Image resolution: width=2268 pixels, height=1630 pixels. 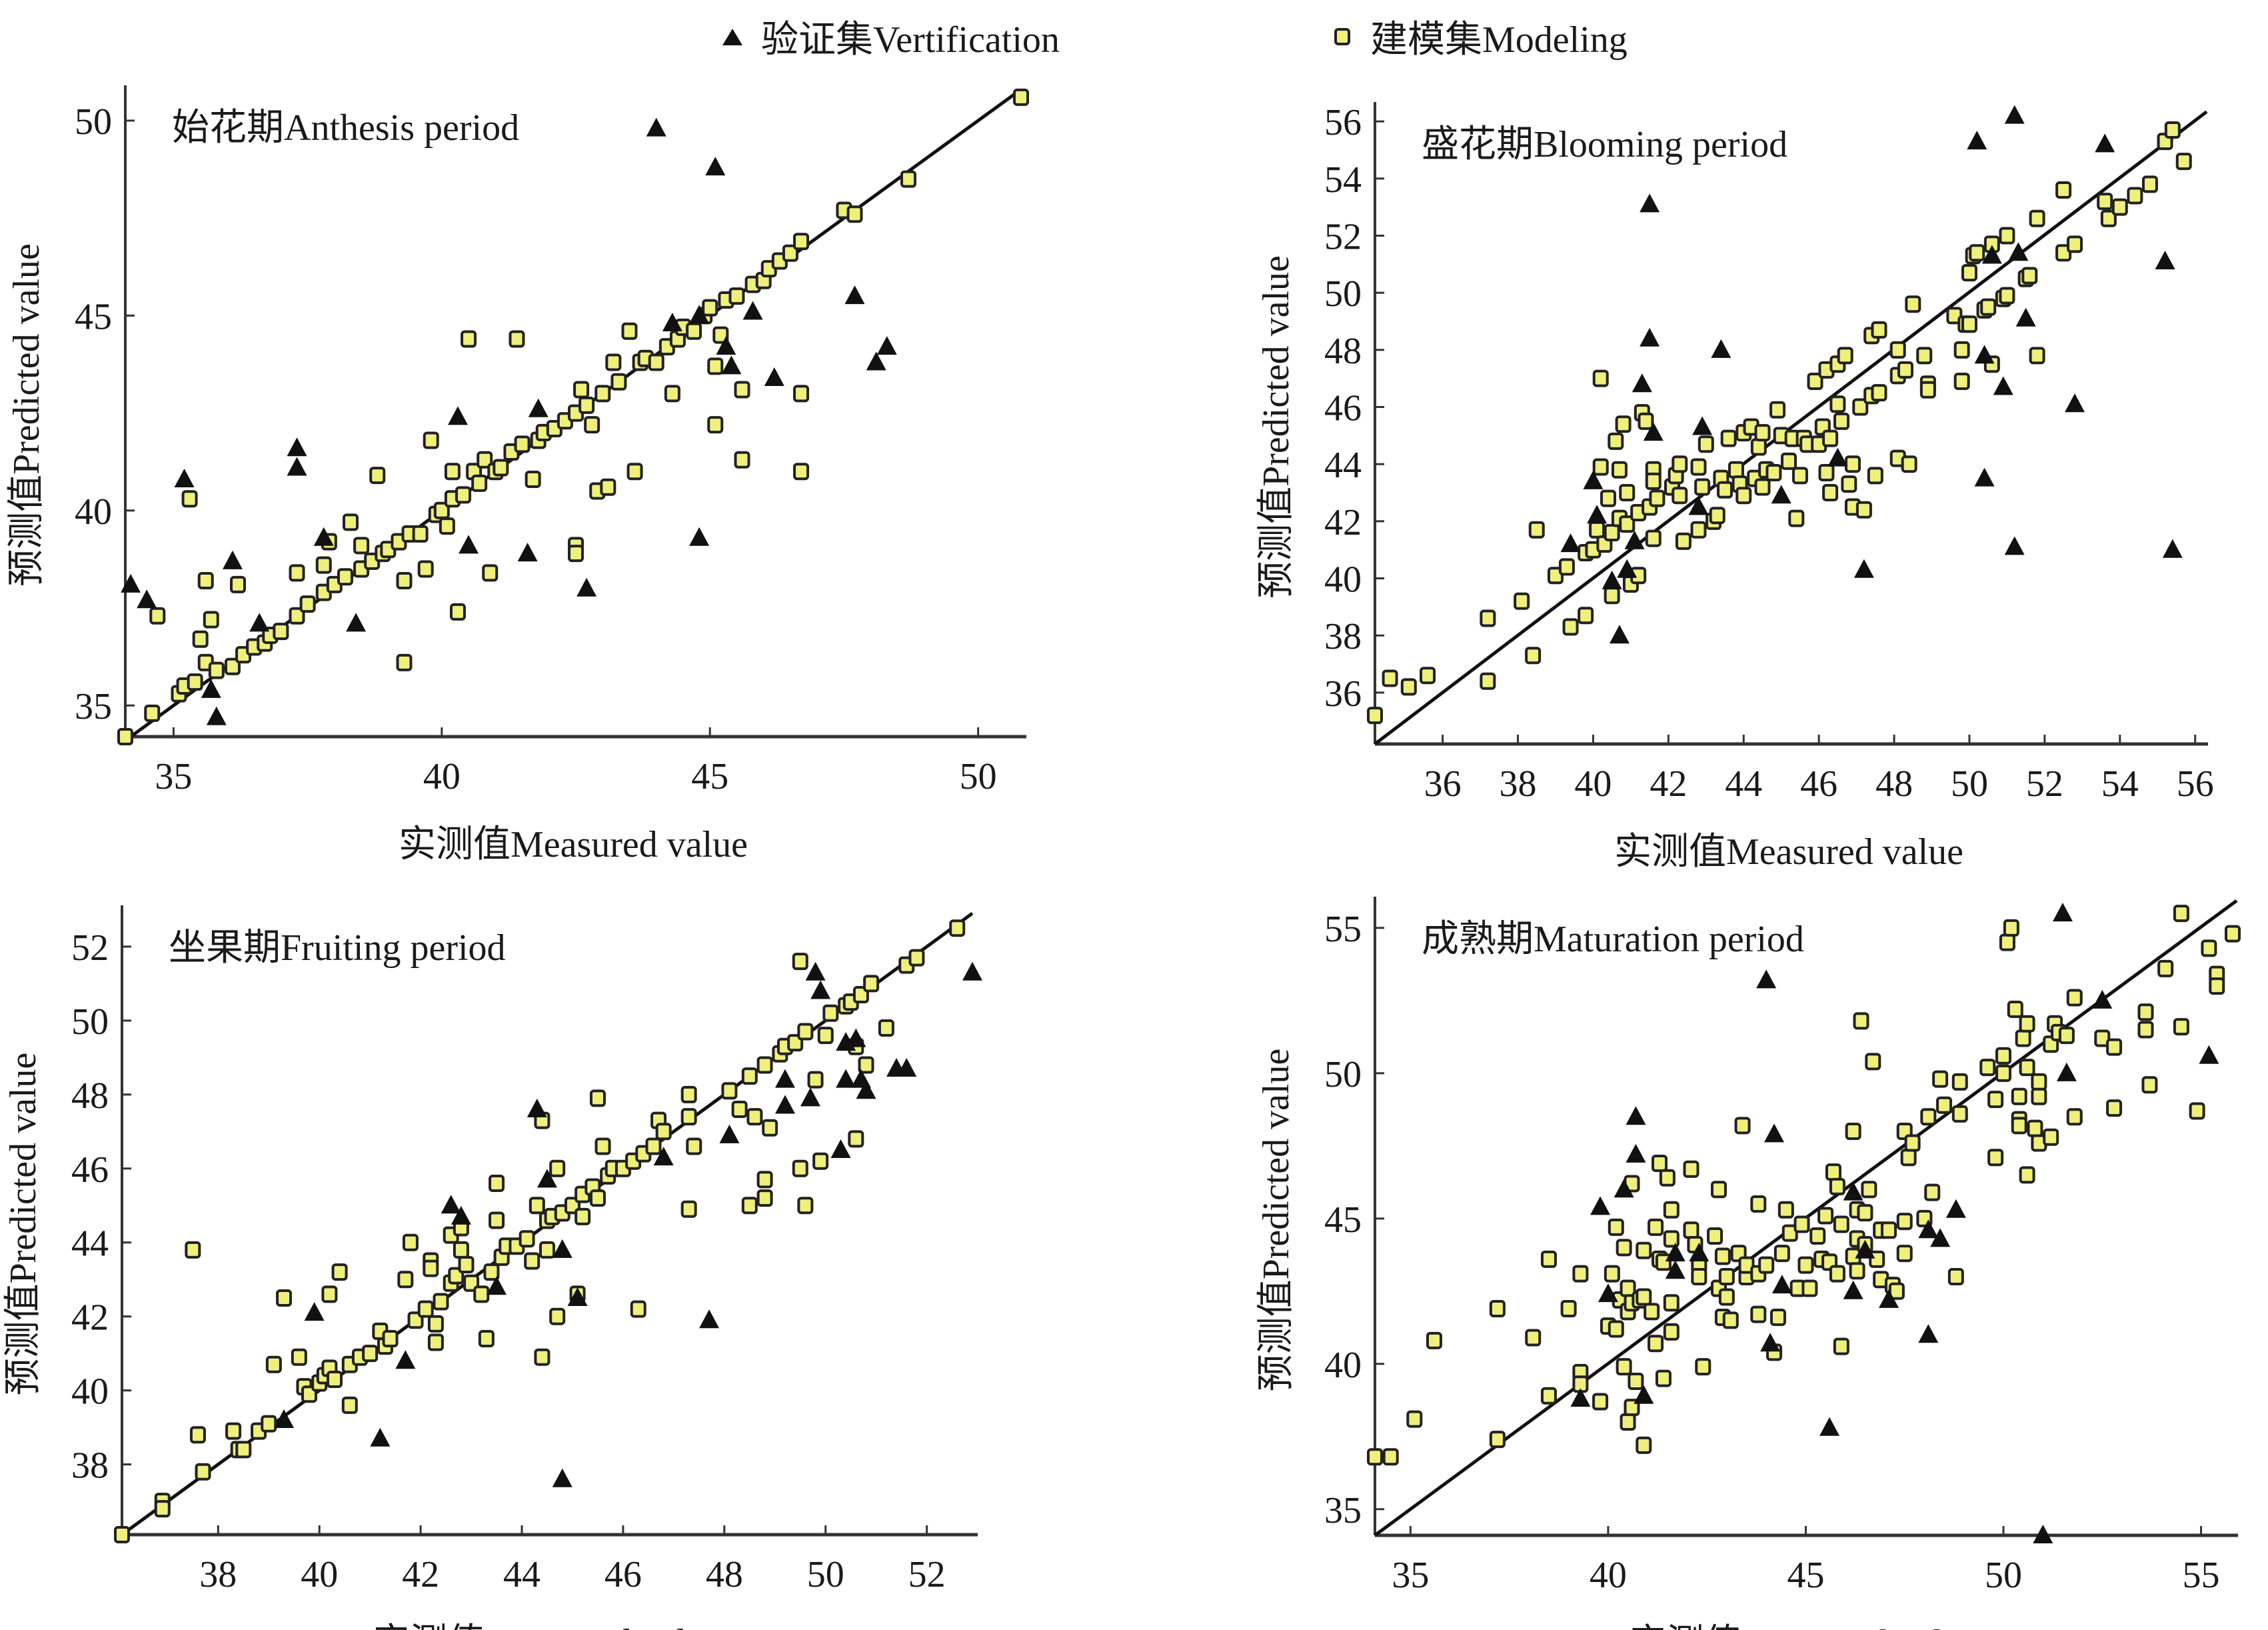 What do you see at coordinates (1480, 36) in the screenshot?
I see `legend-item-modeling: 建模集Modeling` at bounding box center [1480, 36].